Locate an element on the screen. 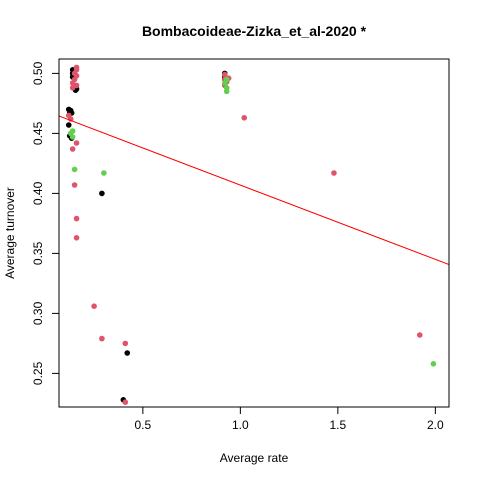  y-tick-label: 0.50 is located at coordinates (38, 73).